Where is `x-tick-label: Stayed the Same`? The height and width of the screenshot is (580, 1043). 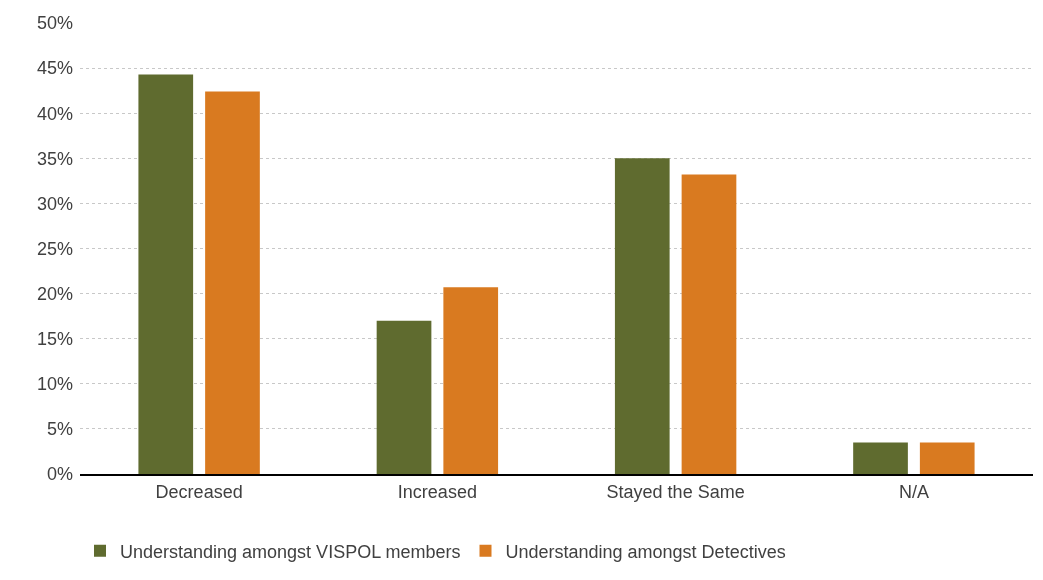
x-tick-label: Stayed the Same is located at coordinates (675, 491).